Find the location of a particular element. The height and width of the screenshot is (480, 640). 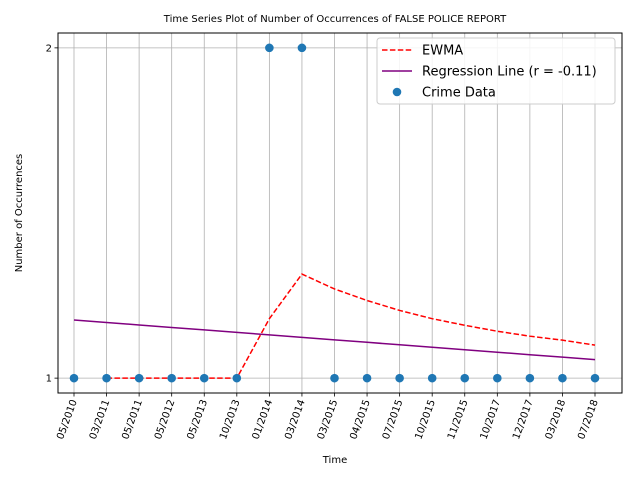

x-axis-title: Time is located at coordinates (334, 460).